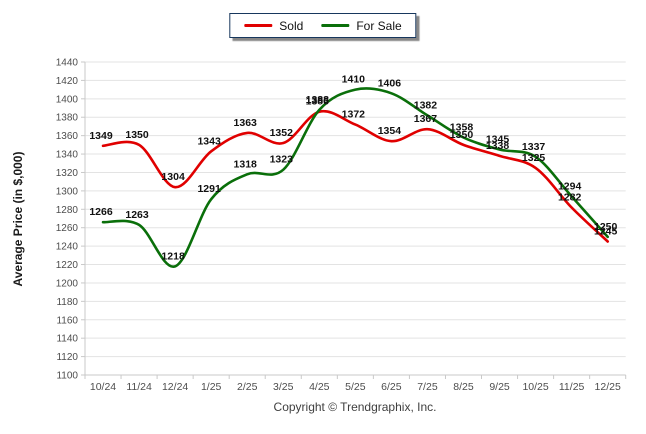 This screenshot has width=646, height=434. Describe the element at coordinates (209, 189) in the screenshot. I see `data-label-for-sale: 1291` at that location.